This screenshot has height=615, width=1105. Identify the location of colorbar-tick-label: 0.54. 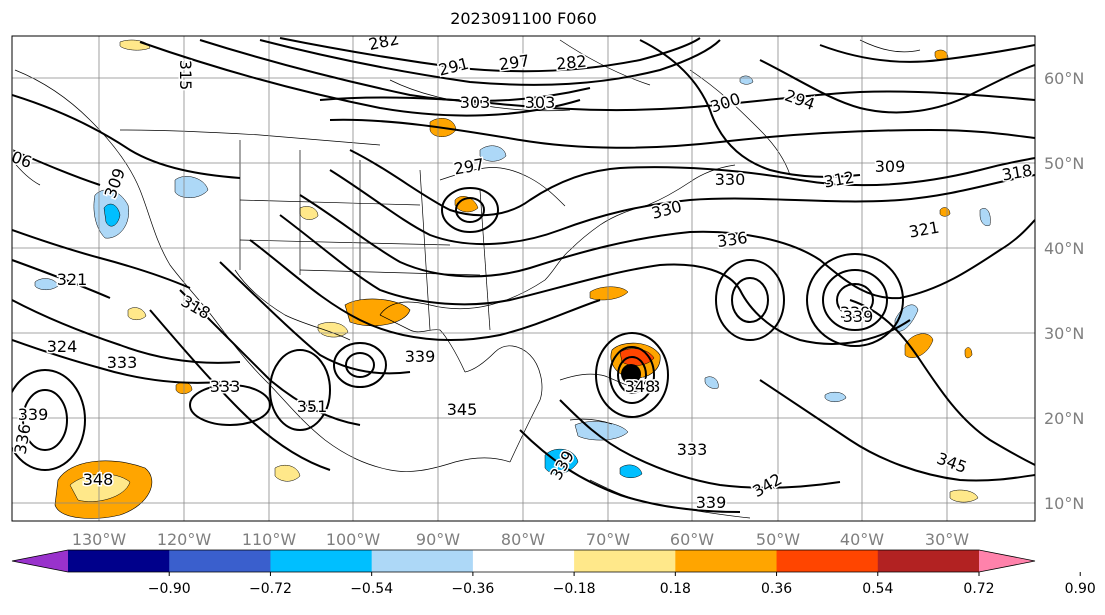
(877, 589).